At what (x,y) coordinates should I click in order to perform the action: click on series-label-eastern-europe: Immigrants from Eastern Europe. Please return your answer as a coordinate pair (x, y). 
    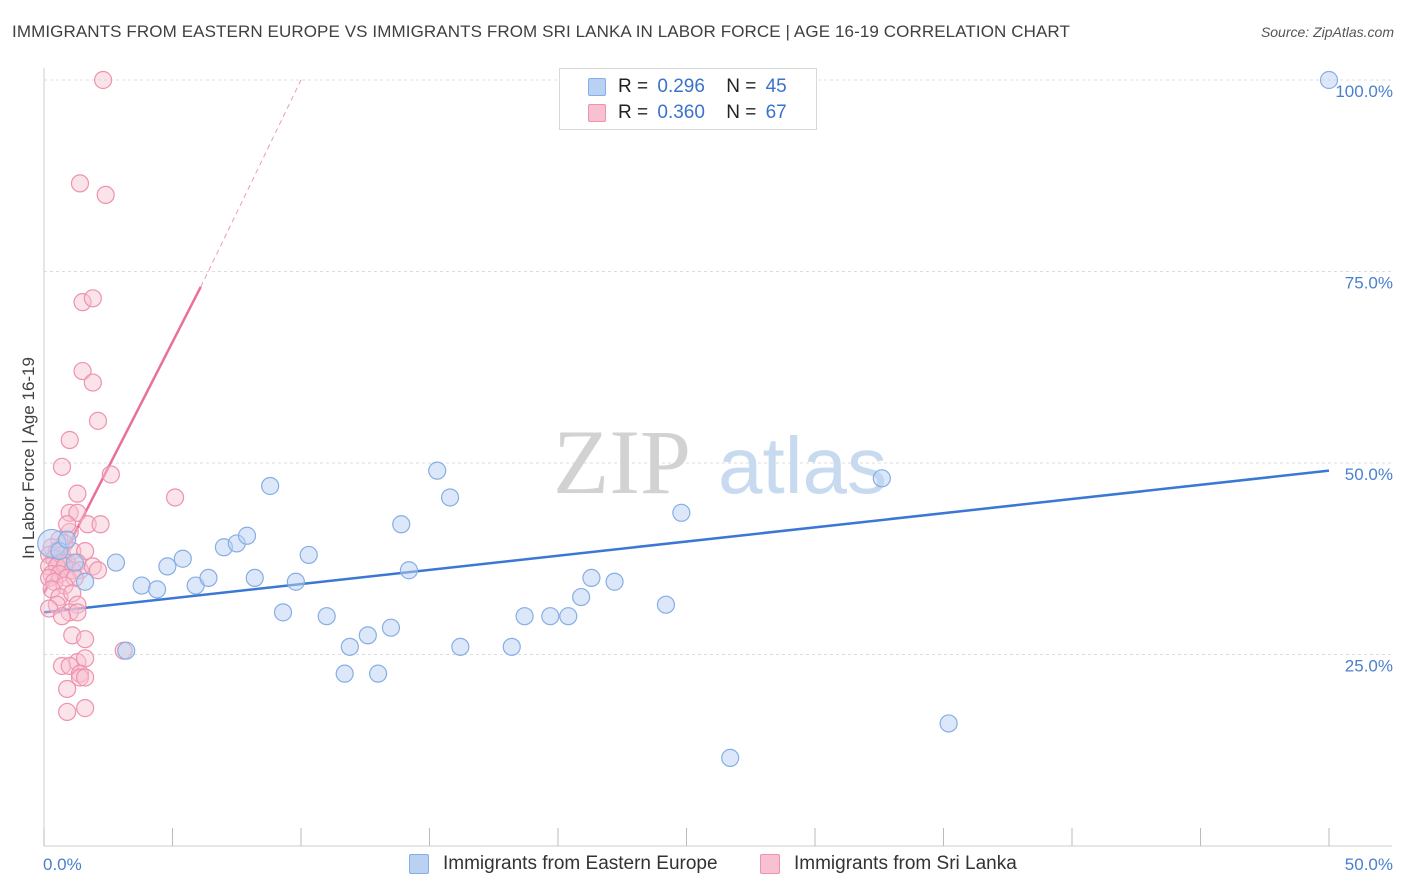
    Looking at the image, I should click on (580, 863).